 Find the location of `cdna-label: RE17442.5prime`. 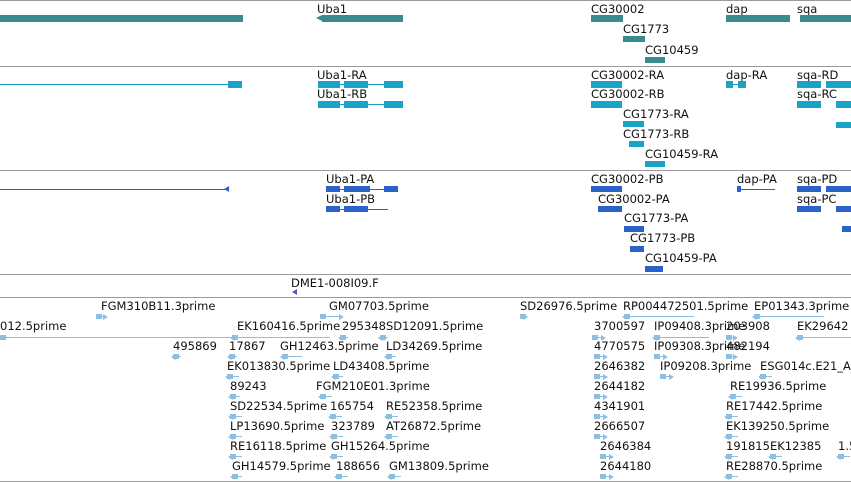

cdna-label: RE17442.5prime is located at coordinates (774, 406).